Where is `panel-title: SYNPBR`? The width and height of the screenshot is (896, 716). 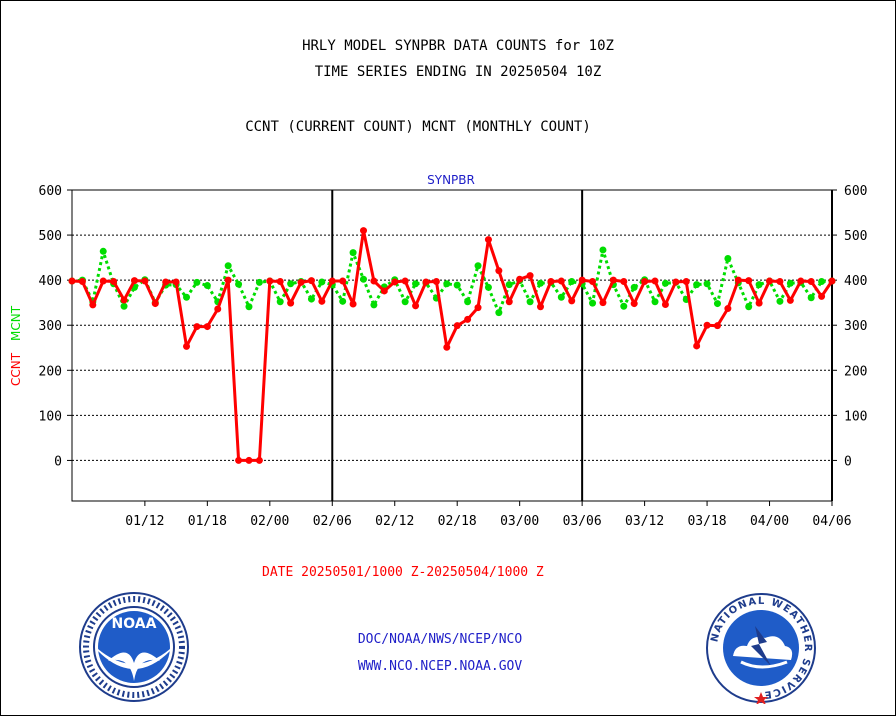
panel-title: SYNPBR is located at coordinates (451, 180).